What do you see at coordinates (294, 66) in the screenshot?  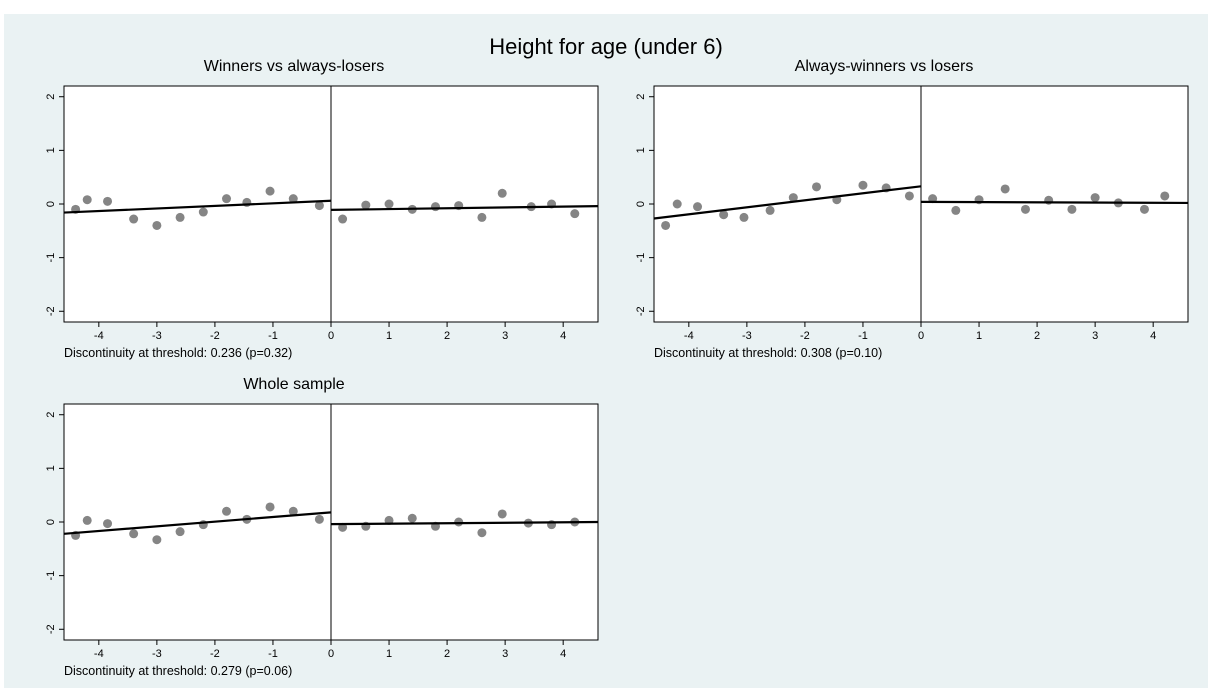 I see `panel-title: Winners vs always-losers` at bounding box center [294, 66].